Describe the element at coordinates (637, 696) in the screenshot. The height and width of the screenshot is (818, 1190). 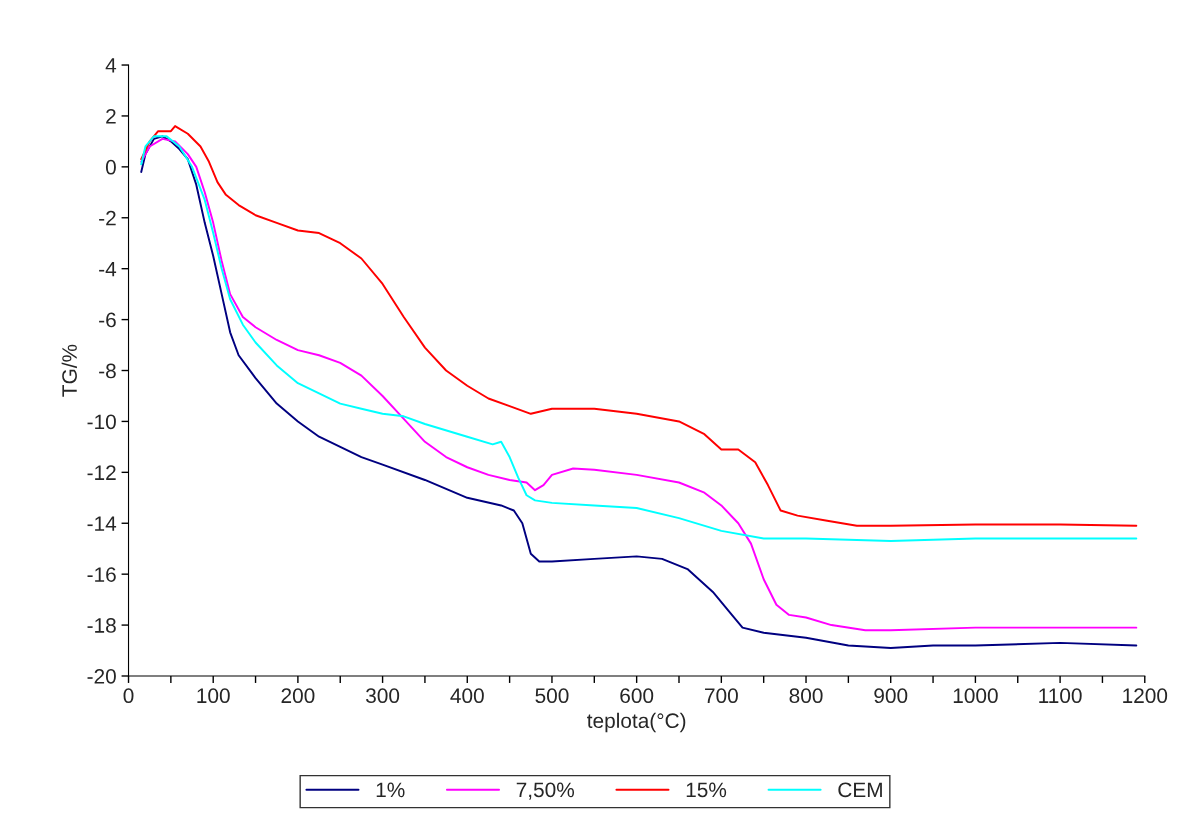
I see `x-tick-label: 600` at that location.